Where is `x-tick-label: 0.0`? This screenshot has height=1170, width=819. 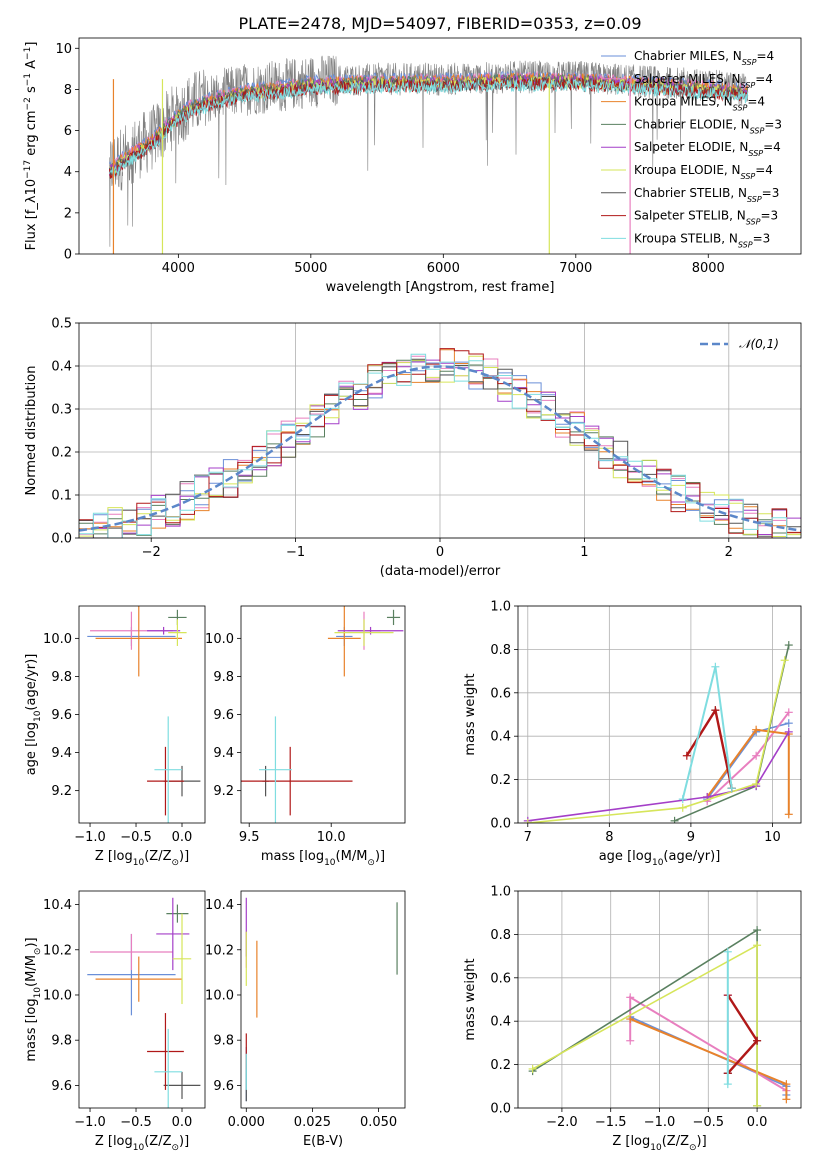 x-tick-label: 0.0 is located at coordinates (182, 837).